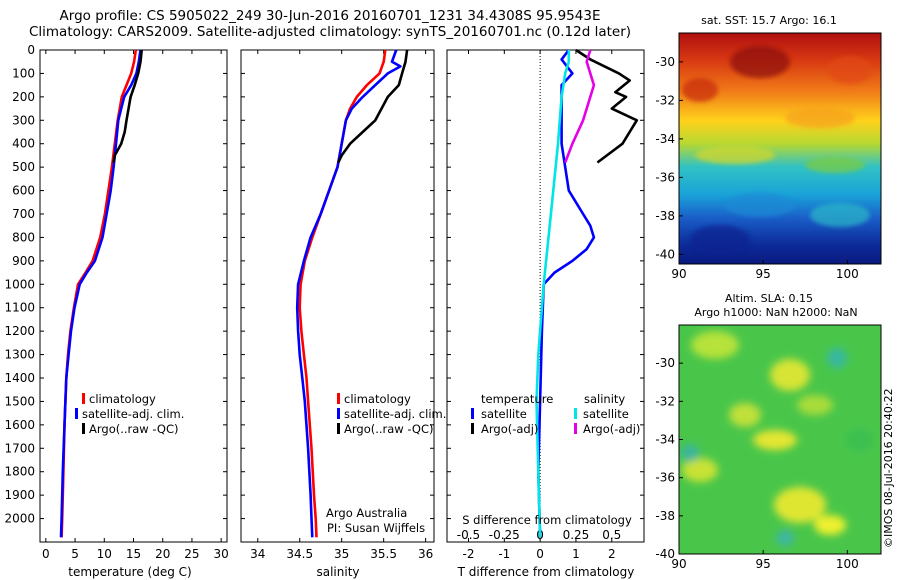  What do you see at coordinates (769, 20) in the screenshot?
I see `sst-map-title: sat. SST: 15.7 Argo: 16.1` at bounding box center [769, 20].